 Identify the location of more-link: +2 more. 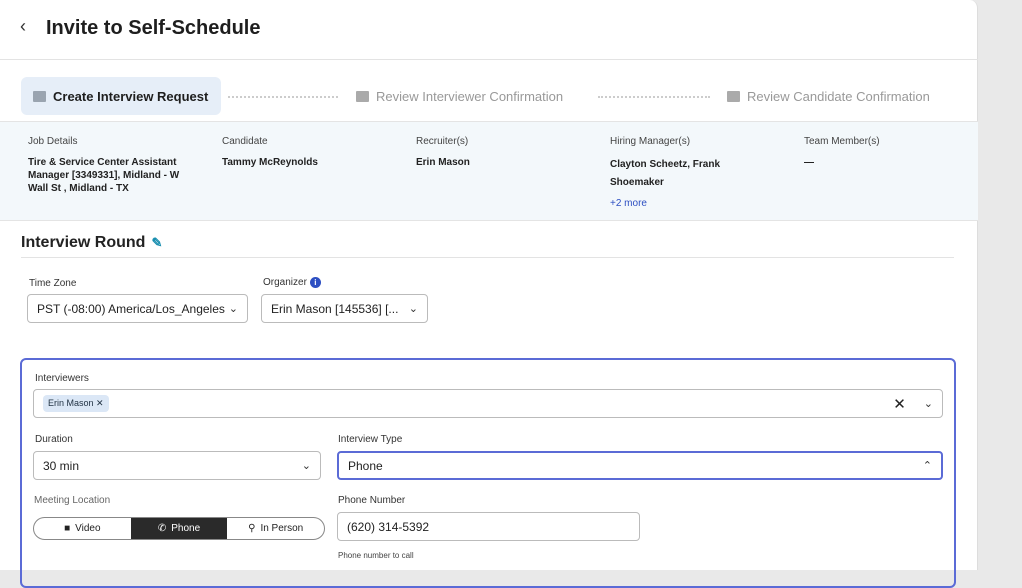
(628, 203).